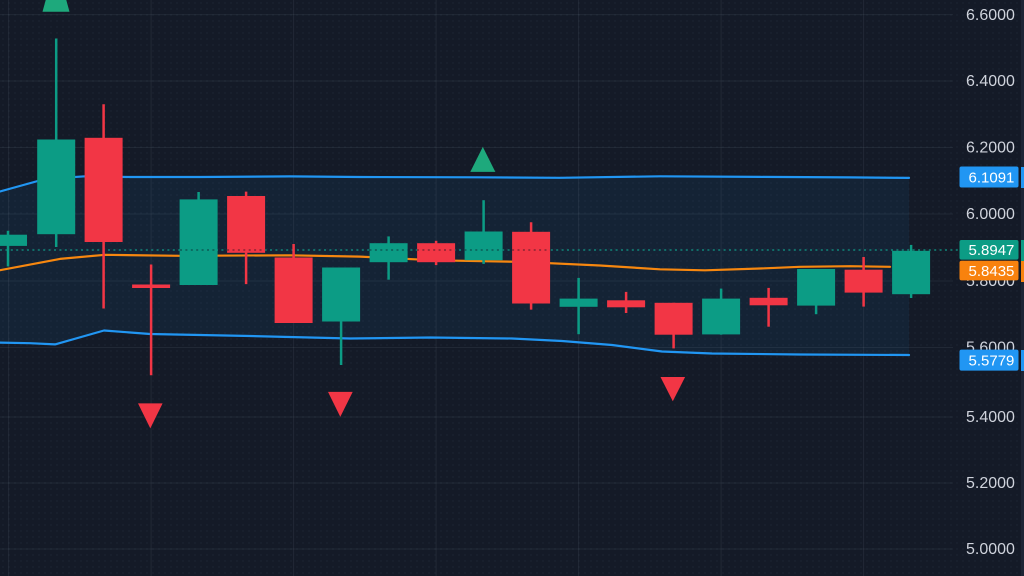  I want to click on svg-text: 6.2000, so click(990, 148).